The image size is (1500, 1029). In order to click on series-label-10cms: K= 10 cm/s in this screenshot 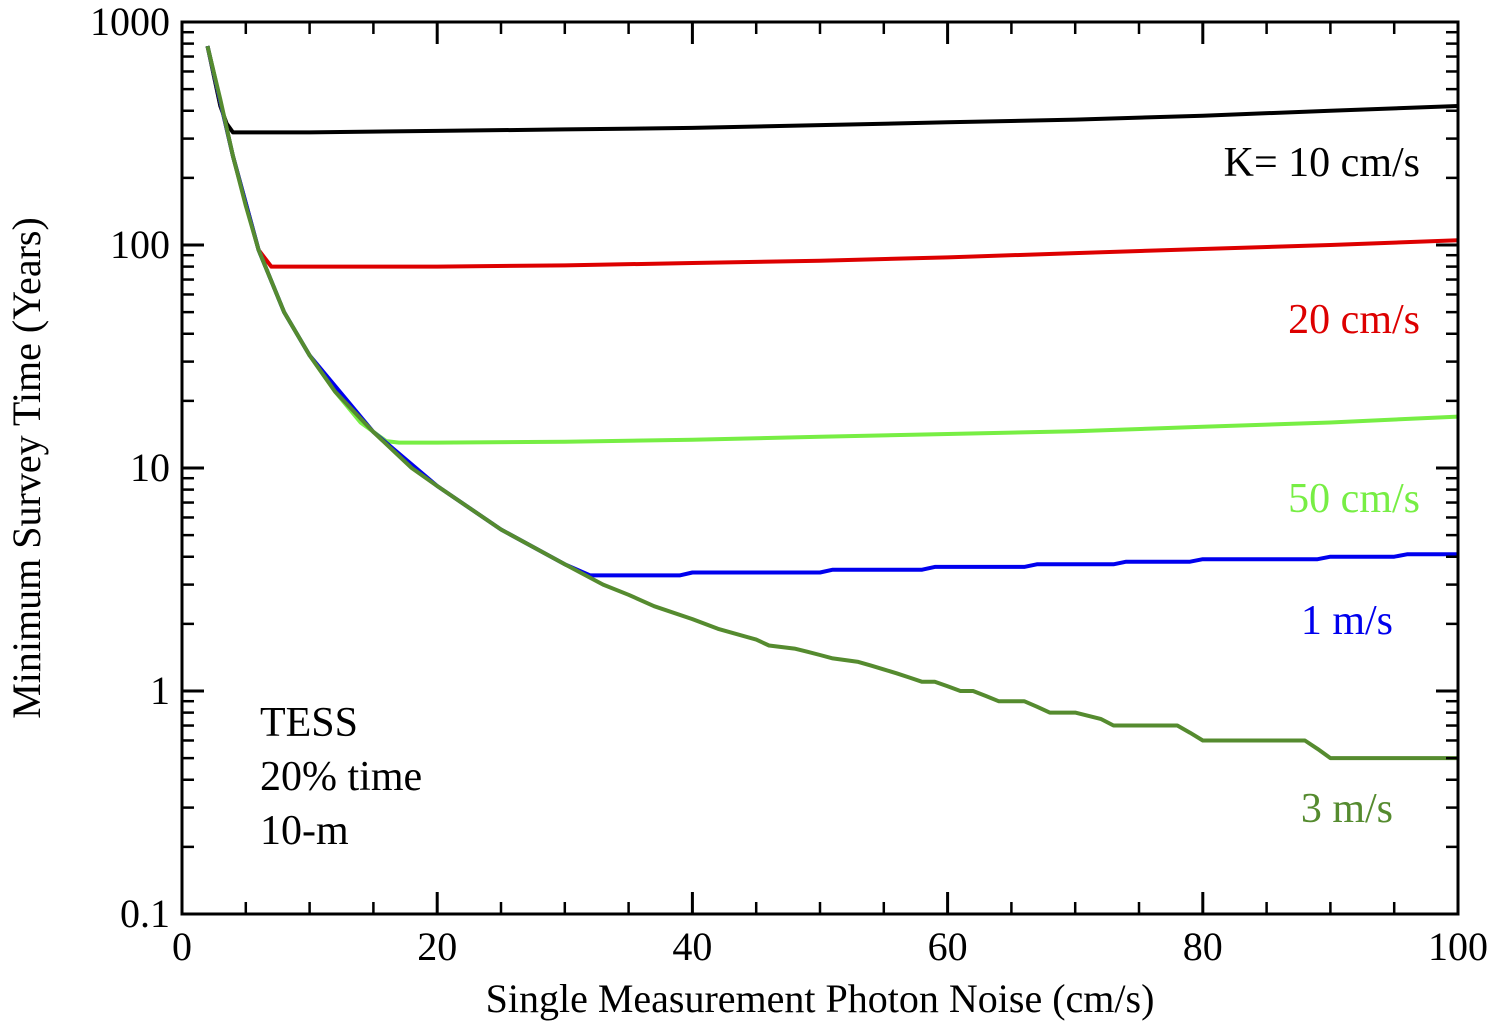, I will do `click(1322, 163)`.